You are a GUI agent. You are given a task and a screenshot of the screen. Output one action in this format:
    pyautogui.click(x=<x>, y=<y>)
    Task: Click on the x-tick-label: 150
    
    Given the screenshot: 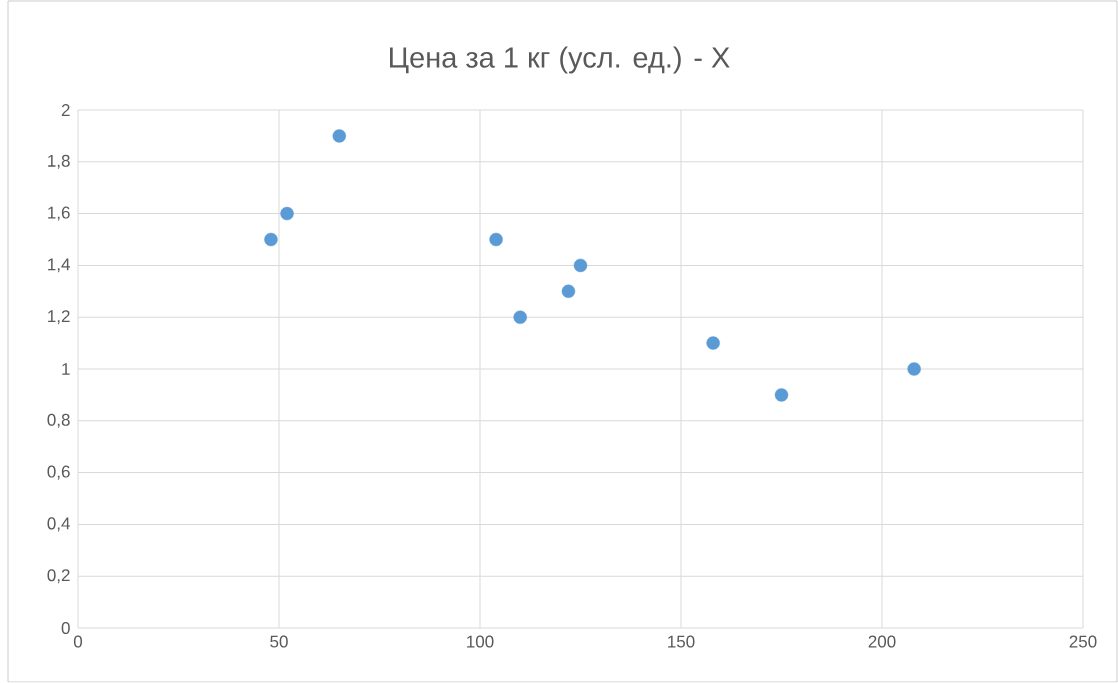 What is the action you would take?
    pyautogui.click(x=681, y=641)
    